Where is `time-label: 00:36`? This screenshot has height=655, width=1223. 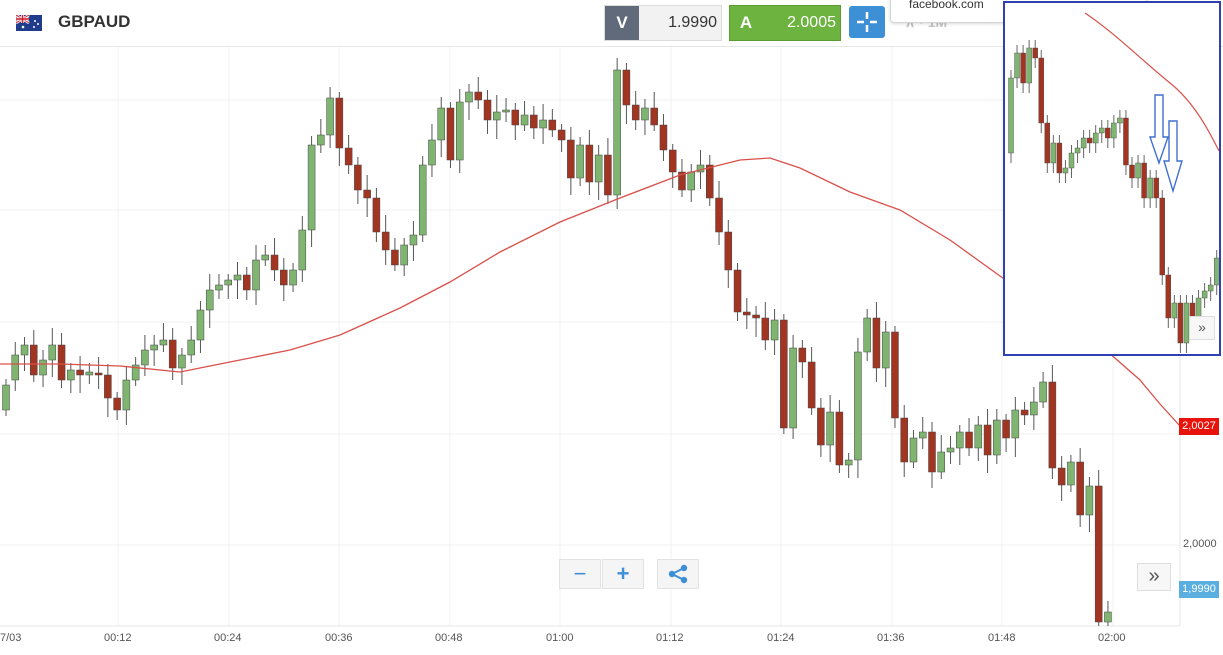
time-label: 00:36 is located at coordinates (339, 638).